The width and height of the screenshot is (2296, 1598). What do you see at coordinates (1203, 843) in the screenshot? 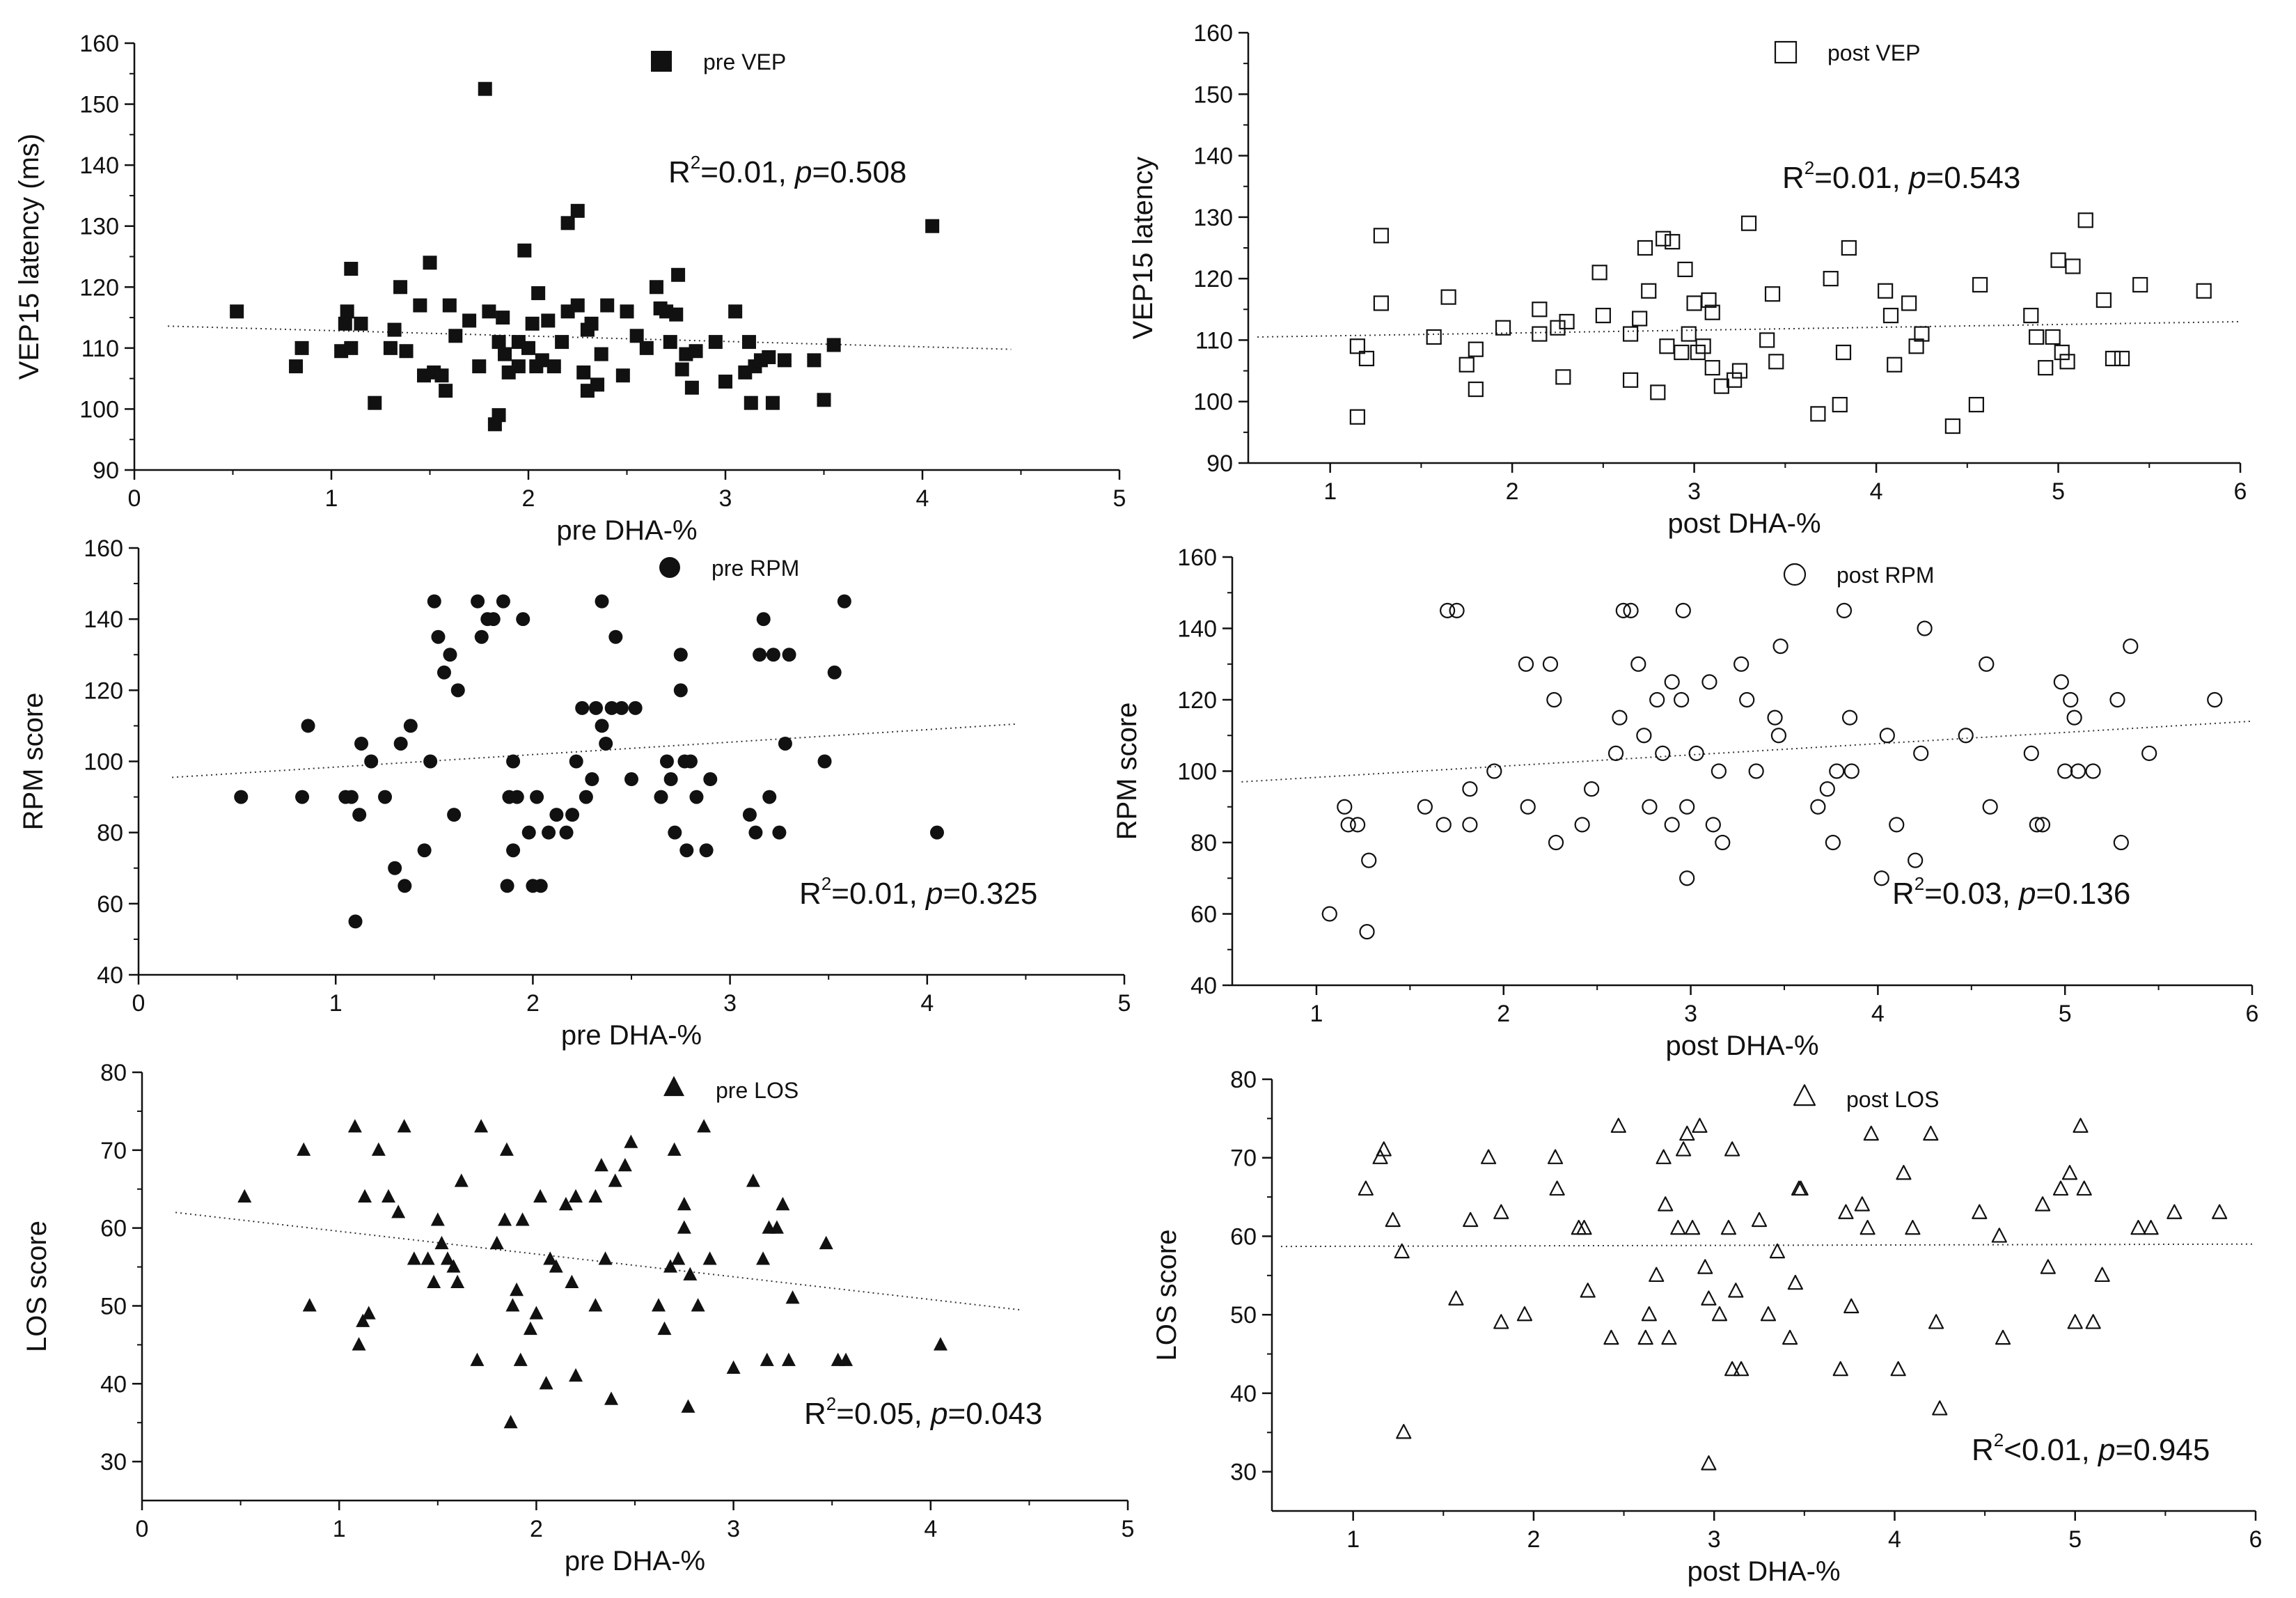
I see `y-tick-label: 80` at bounding box center [1203, 843].